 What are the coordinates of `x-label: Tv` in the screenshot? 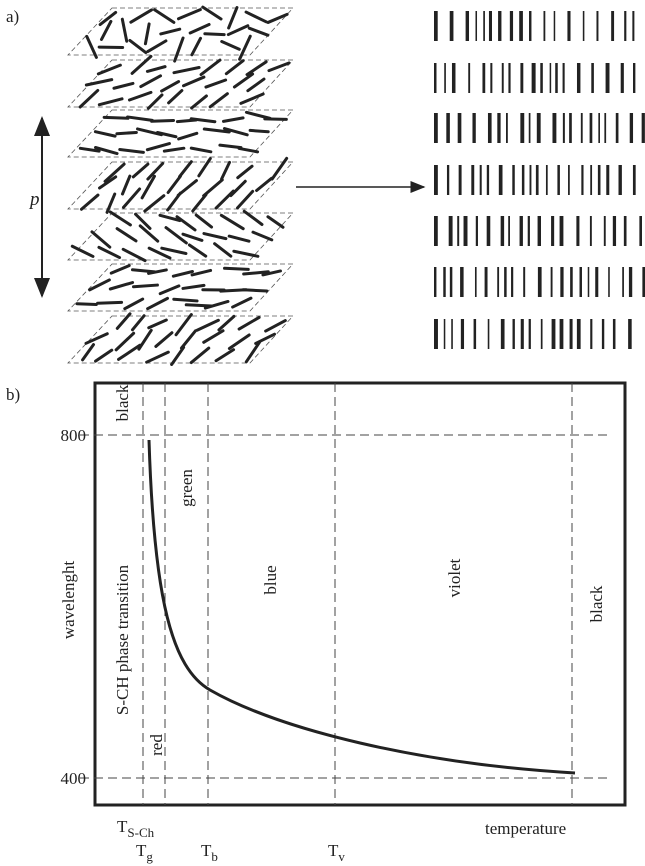 It's located at (336, 852).